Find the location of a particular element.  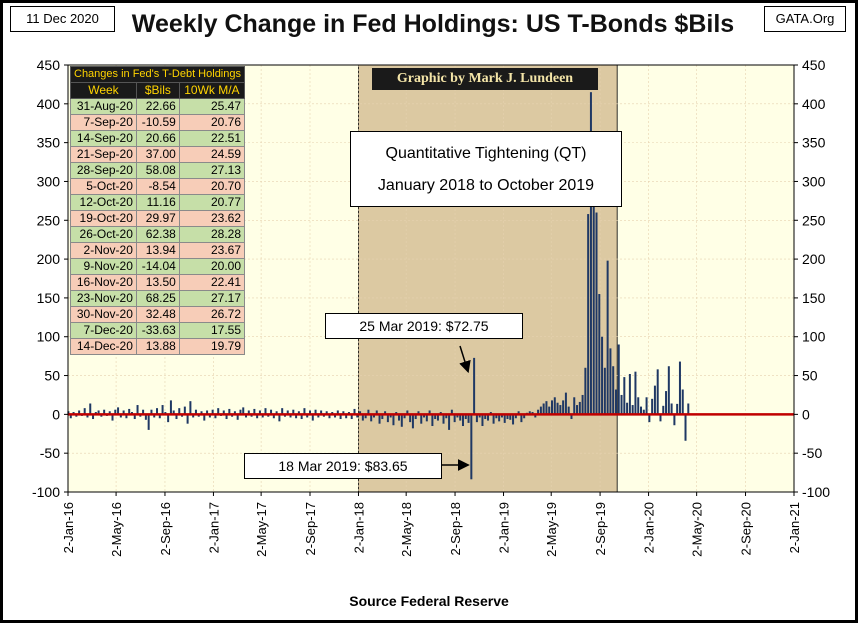

y-tick-label: 50 is located at coordinates (52, 376).